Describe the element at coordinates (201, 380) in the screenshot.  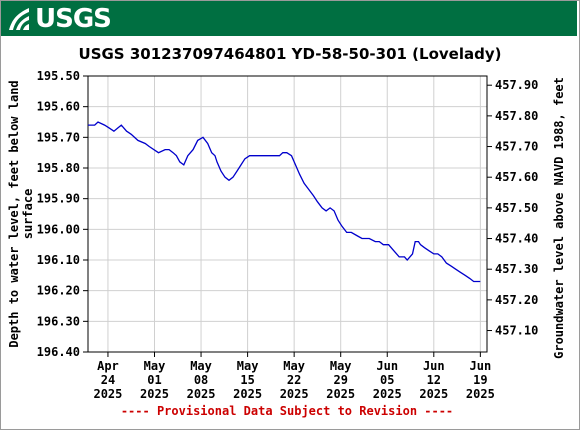
I see `x-tick-label: 08` at that location.